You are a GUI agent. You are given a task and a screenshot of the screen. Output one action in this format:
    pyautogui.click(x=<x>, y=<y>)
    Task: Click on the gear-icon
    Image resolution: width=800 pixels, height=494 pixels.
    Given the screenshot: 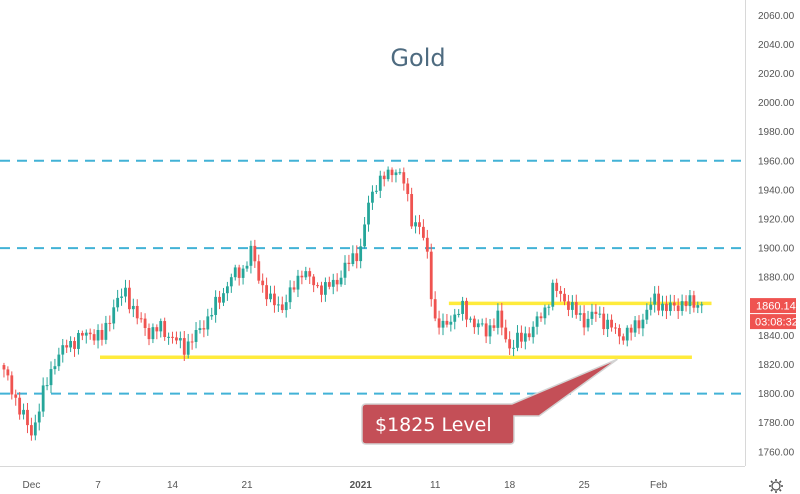 What is the action you would take?
    pyautogui.click(x=776, y=486)
    